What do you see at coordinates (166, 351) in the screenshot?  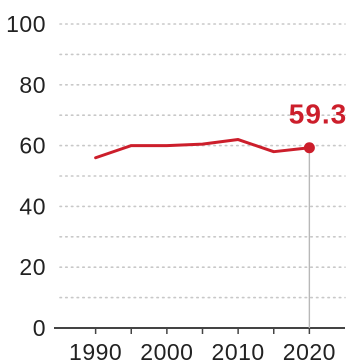 I see `x-tick-label: 2000` at bounding box center [166, 351].